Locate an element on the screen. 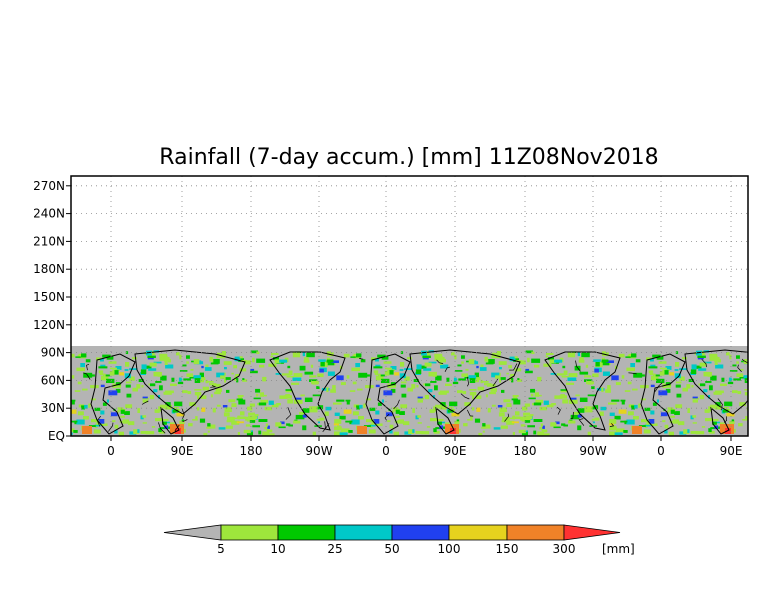 The image size is (784, 612). colorbar-swatch is located at coordinates (249, 532).